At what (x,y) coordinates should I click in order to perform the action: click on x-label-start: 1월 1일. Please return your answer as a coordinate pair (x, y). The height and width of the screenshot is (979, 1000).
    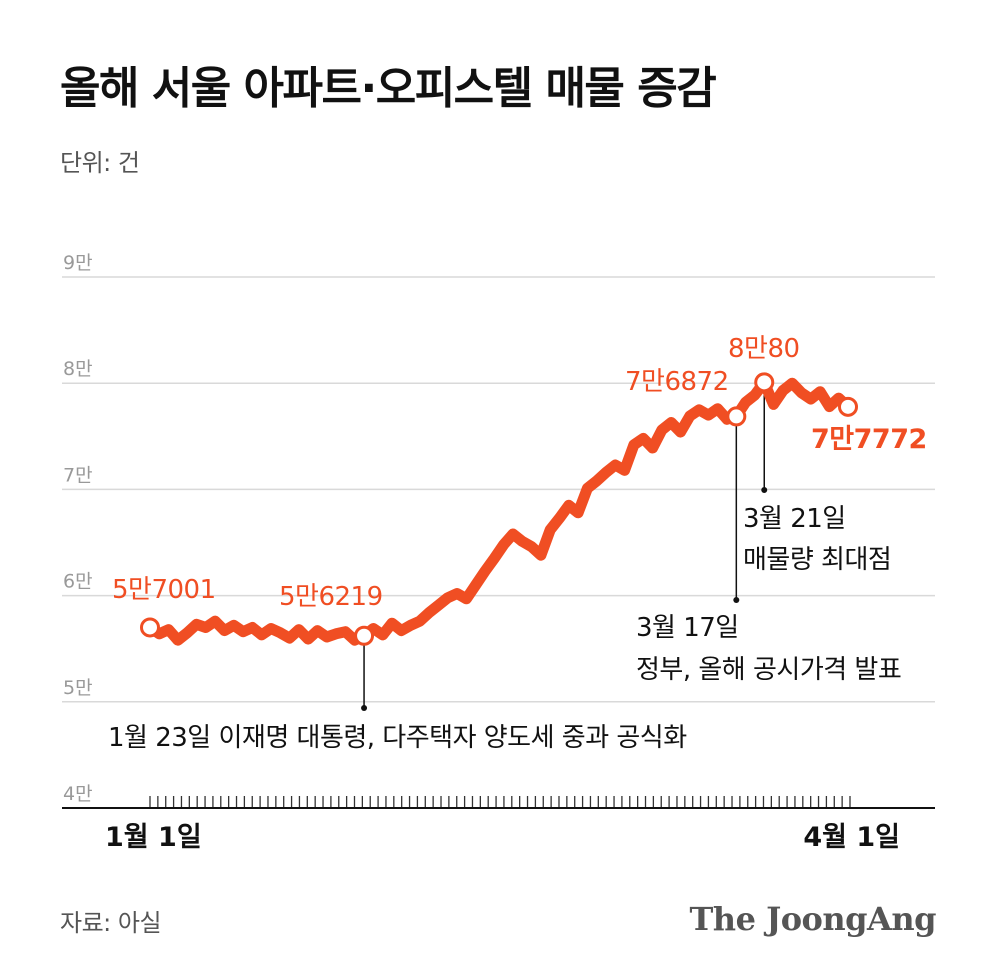
    Looking at the image, I should click on (153, 837).